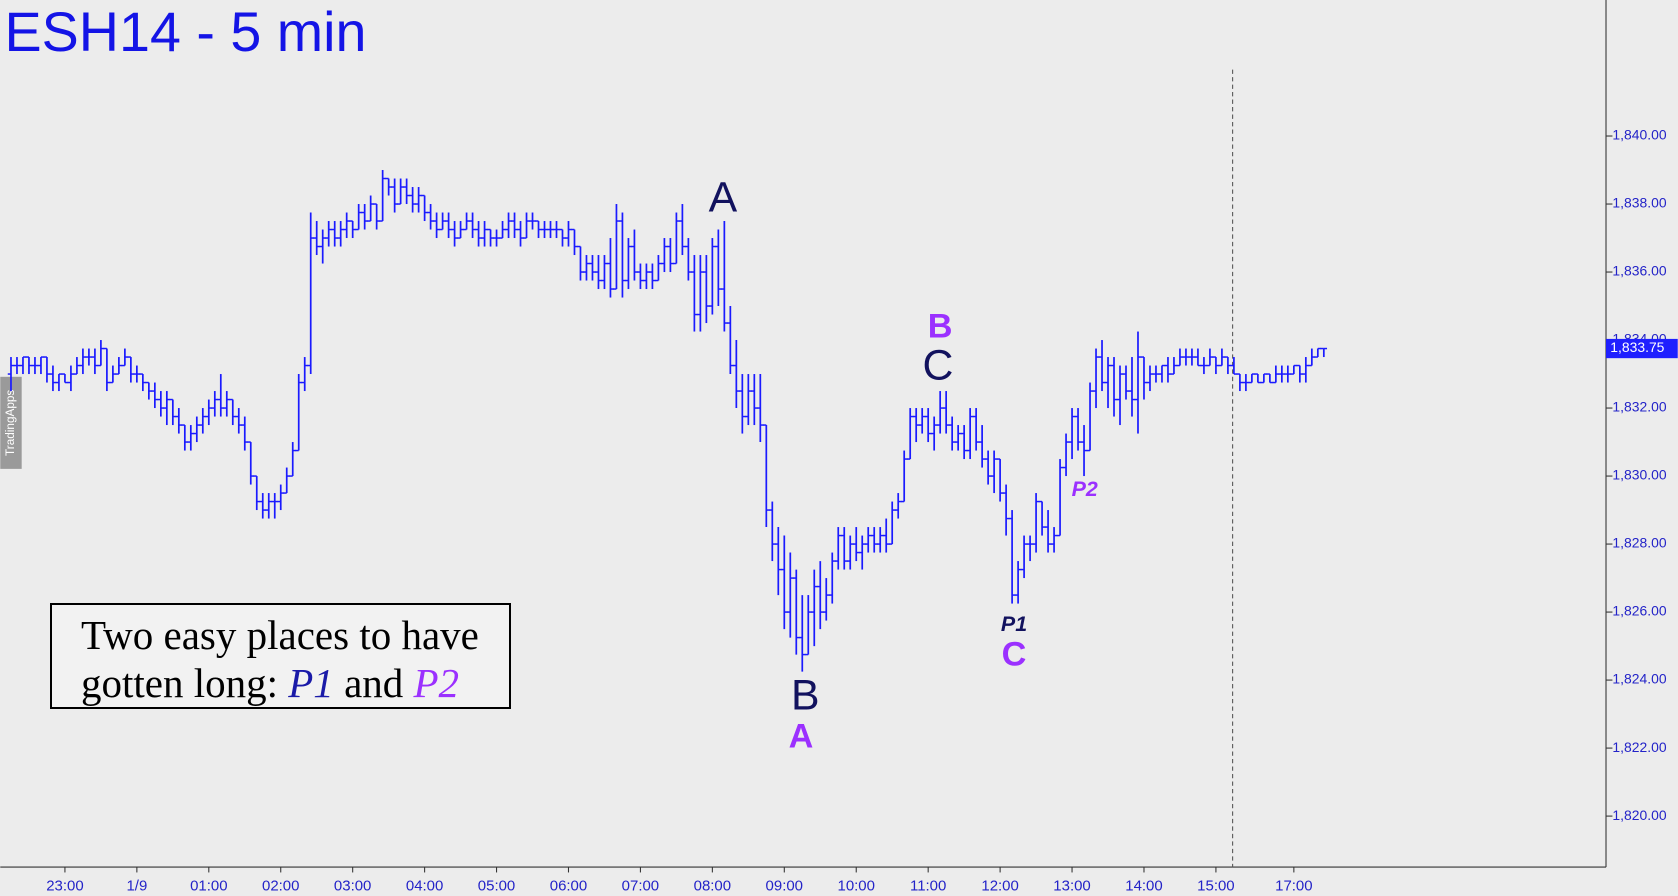 The width and height of the screenshot is (1678, 896). I want to click on x-tick-label: 08:00, so click(712, 885).